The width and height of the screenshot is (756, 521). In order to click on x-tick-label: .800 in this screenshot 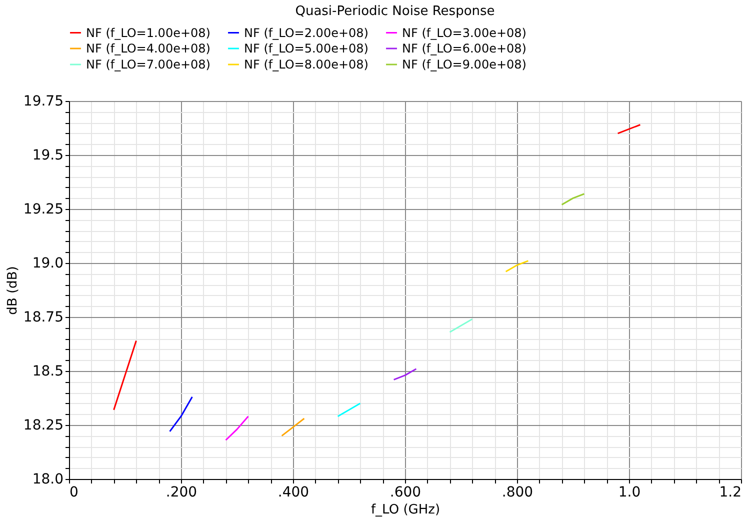, I will do `click(518, 492)`.